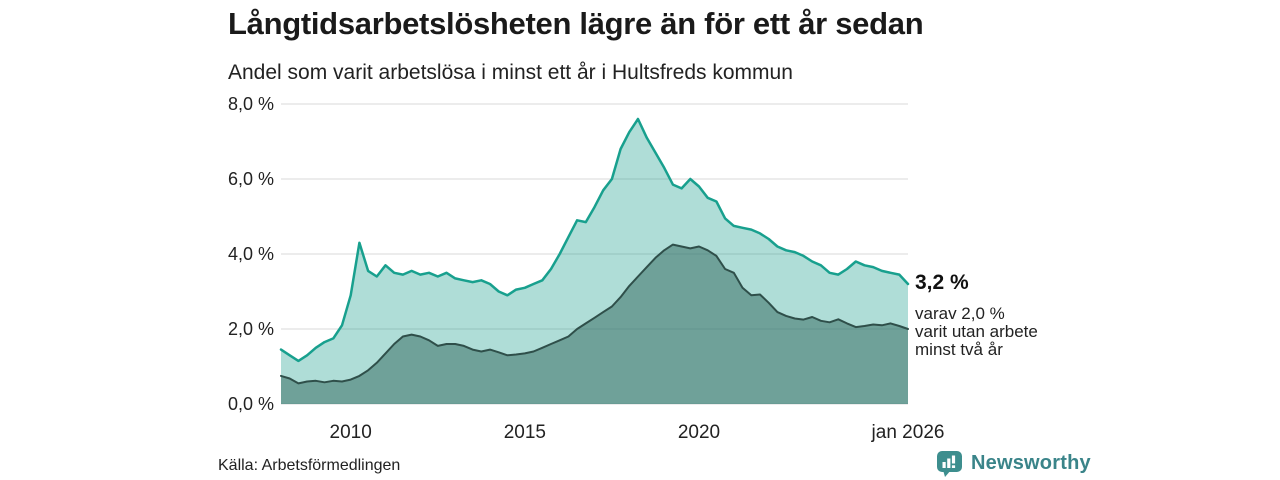 This screenshot has width=1280, height=480. What do you see at coordinates (309, 465) in the screenshot?
I see `source-note: Källa: Arbetsförmedlingen` at bounding box center [309, 465].